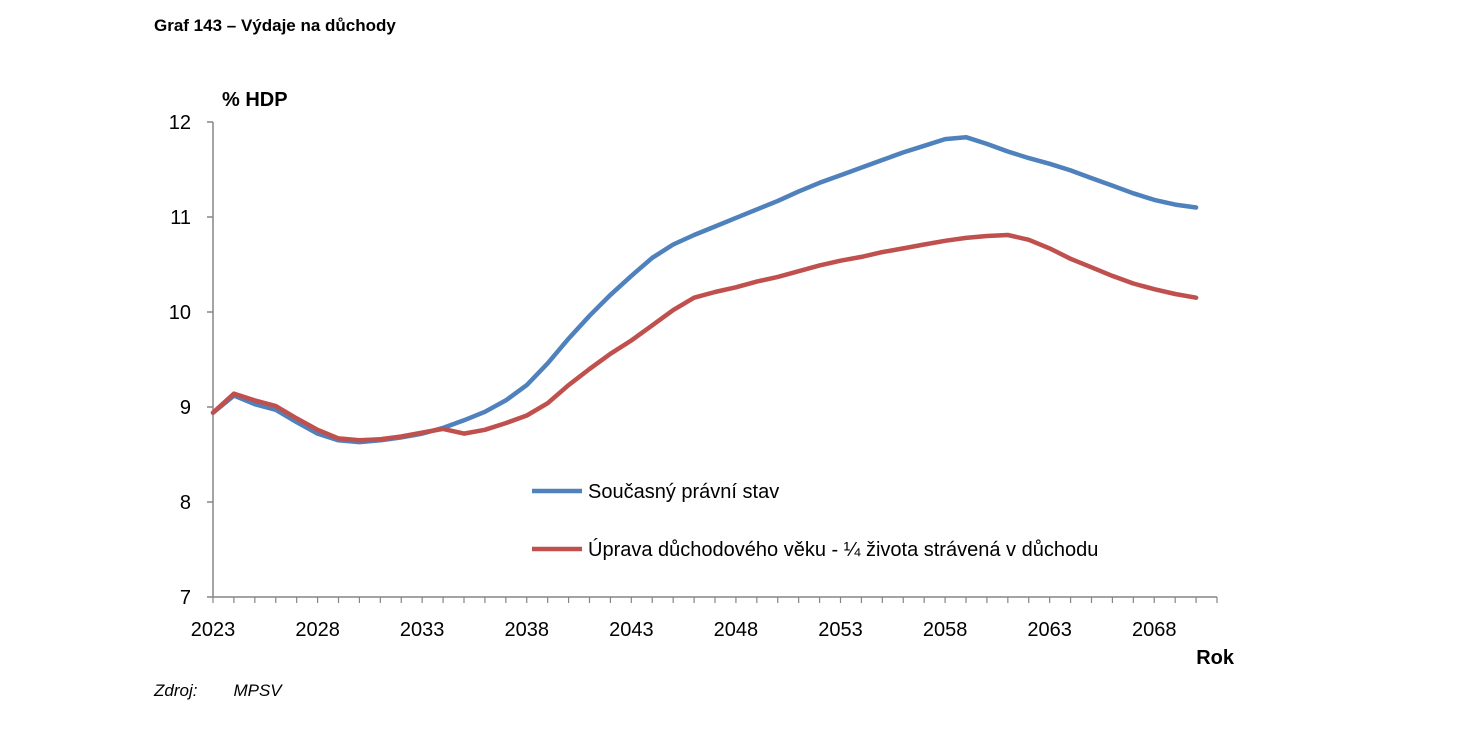 The height and width of the screenshot is (731, 1463). Describe the element at coordinates (945, 630) in the screenshot. I see `x-tick-label: 2058` at that location.